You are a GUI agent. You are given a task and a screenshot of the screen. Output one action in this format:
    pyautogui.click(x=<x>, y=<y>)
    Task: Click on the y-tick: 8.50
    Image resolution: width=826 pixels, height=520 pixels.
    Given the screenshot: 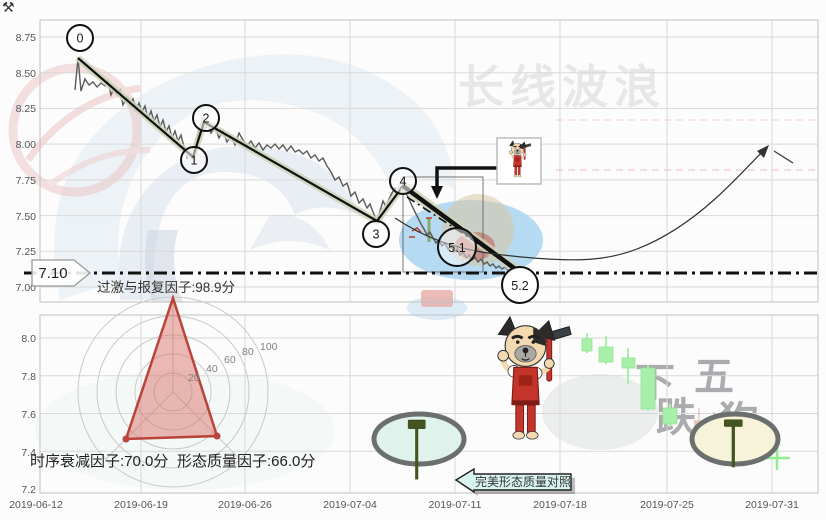 What is the action you would take?
    pyautogui.click(x=26, y=74)
    